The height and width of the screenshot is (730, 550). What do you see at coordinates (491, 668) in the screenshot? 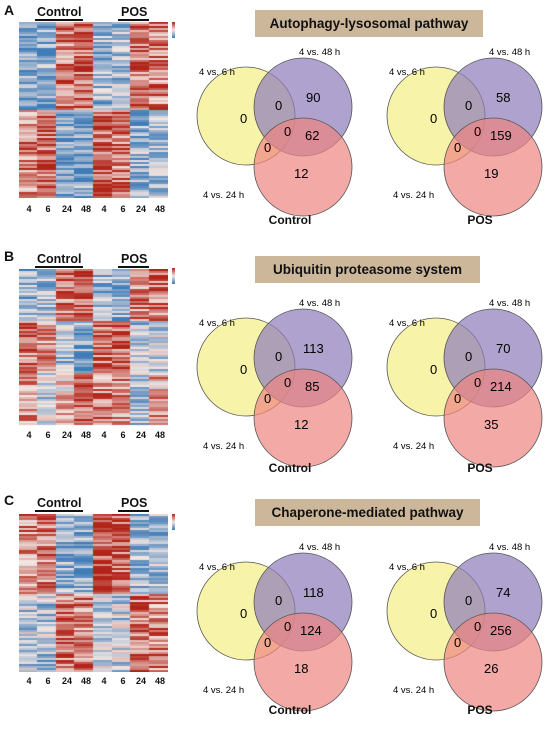
I see `venn-count-only-24h: 26` at bounding box center [491, 668].